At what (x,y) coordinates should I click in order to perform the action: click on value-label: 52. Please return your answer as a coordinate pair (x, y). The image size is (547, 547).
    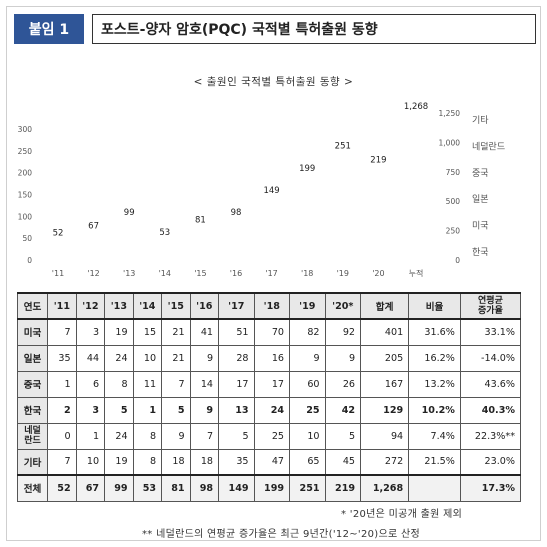
    Looking at the image, I should click on (58, 233).